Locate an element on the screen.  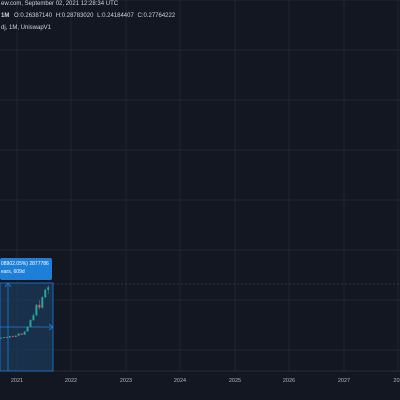
ohlc-close: C:0.27764222 is located at coordinates (156, 16).